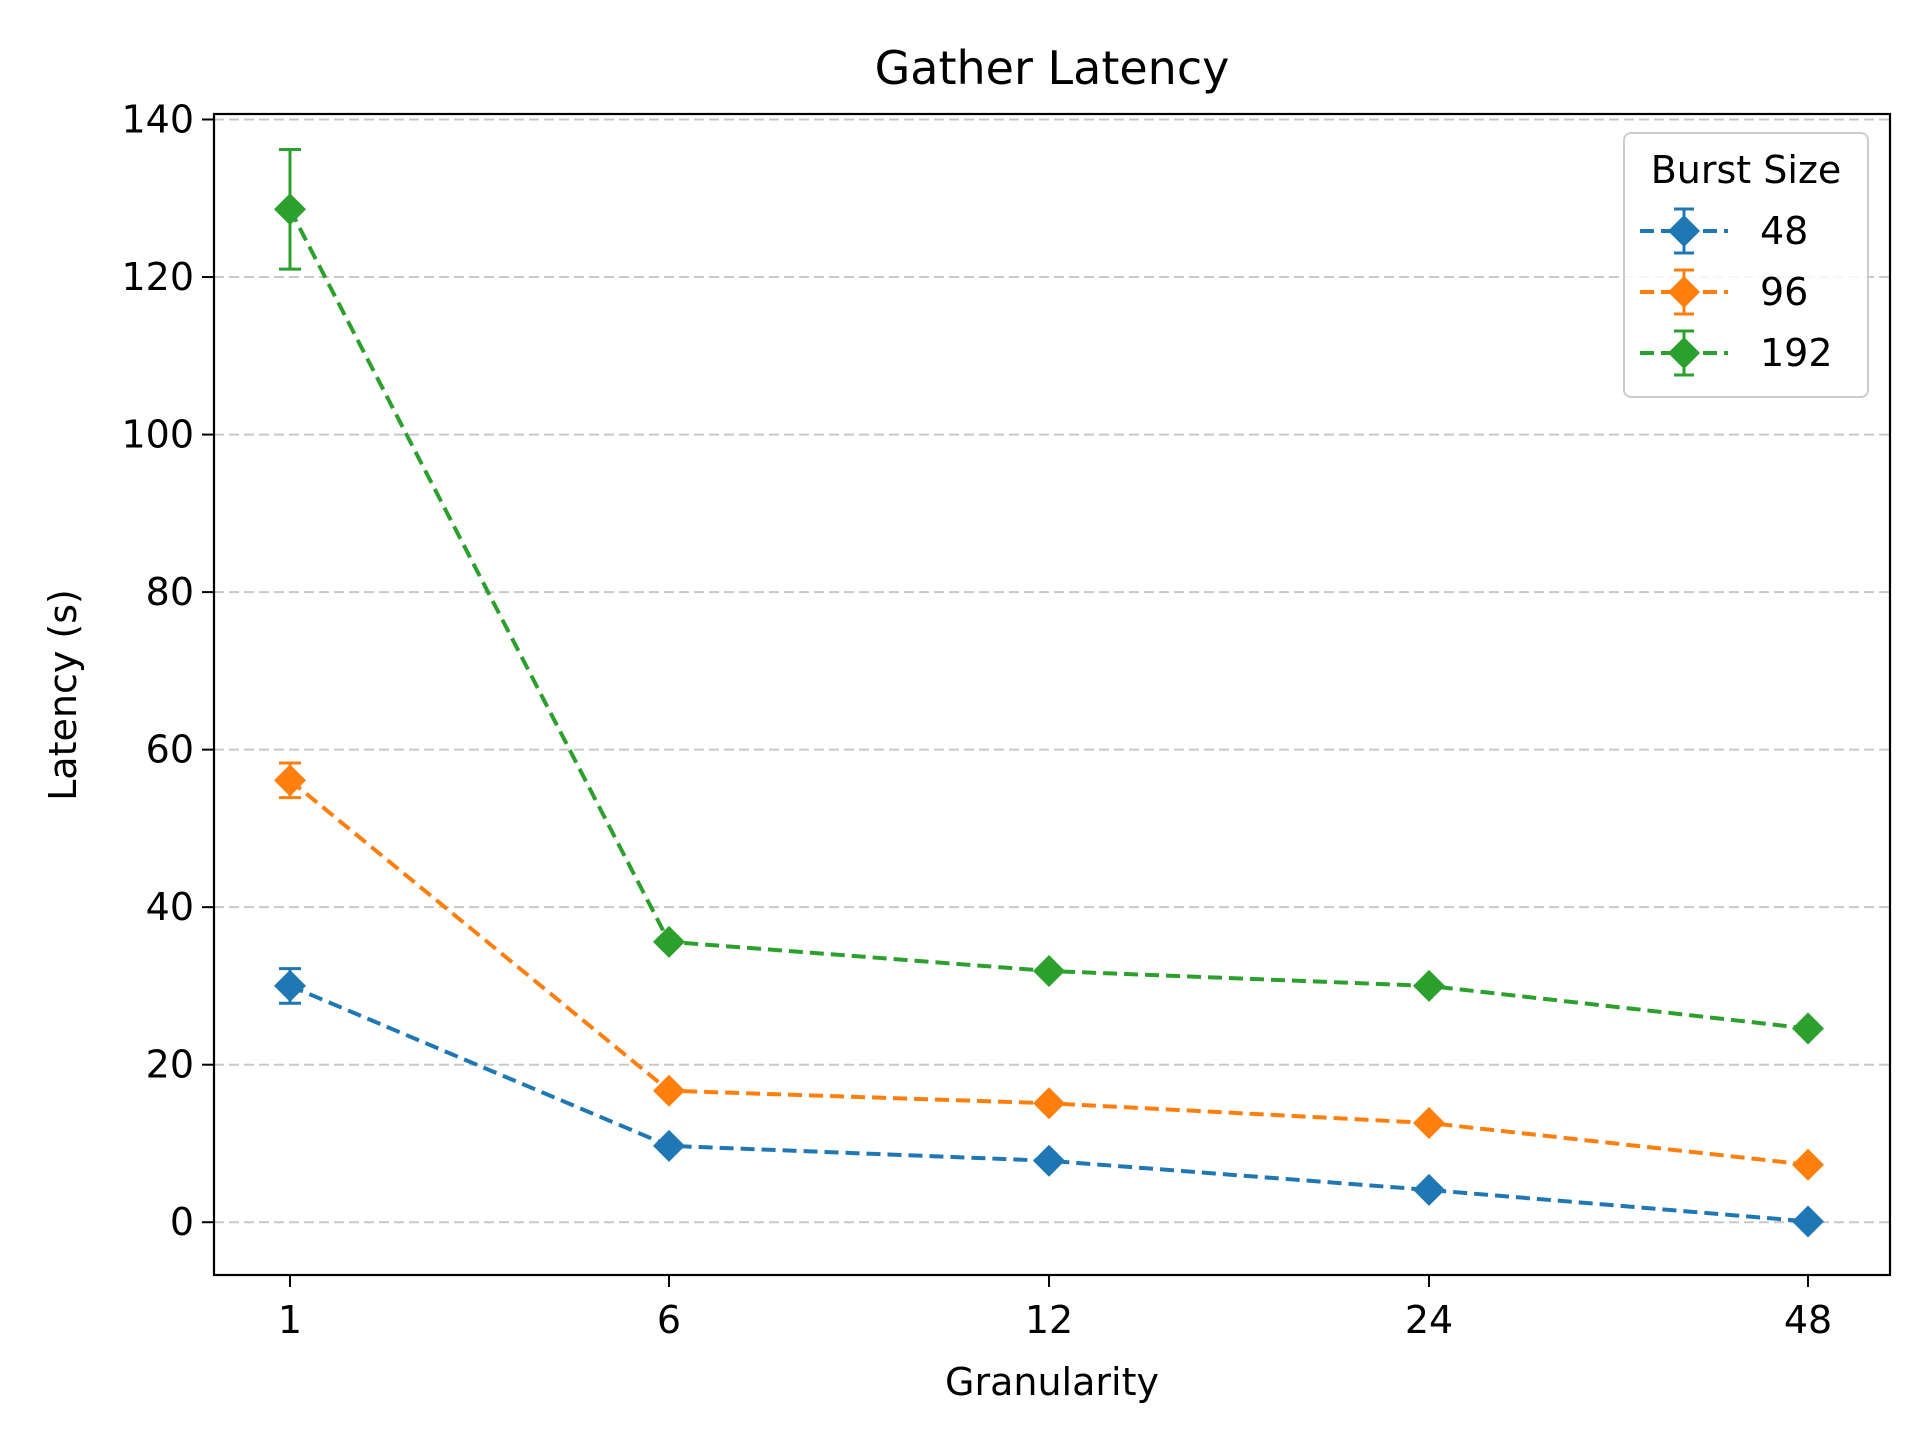  I want to click on y-axis-label: Latency (s), so click(63, 695).